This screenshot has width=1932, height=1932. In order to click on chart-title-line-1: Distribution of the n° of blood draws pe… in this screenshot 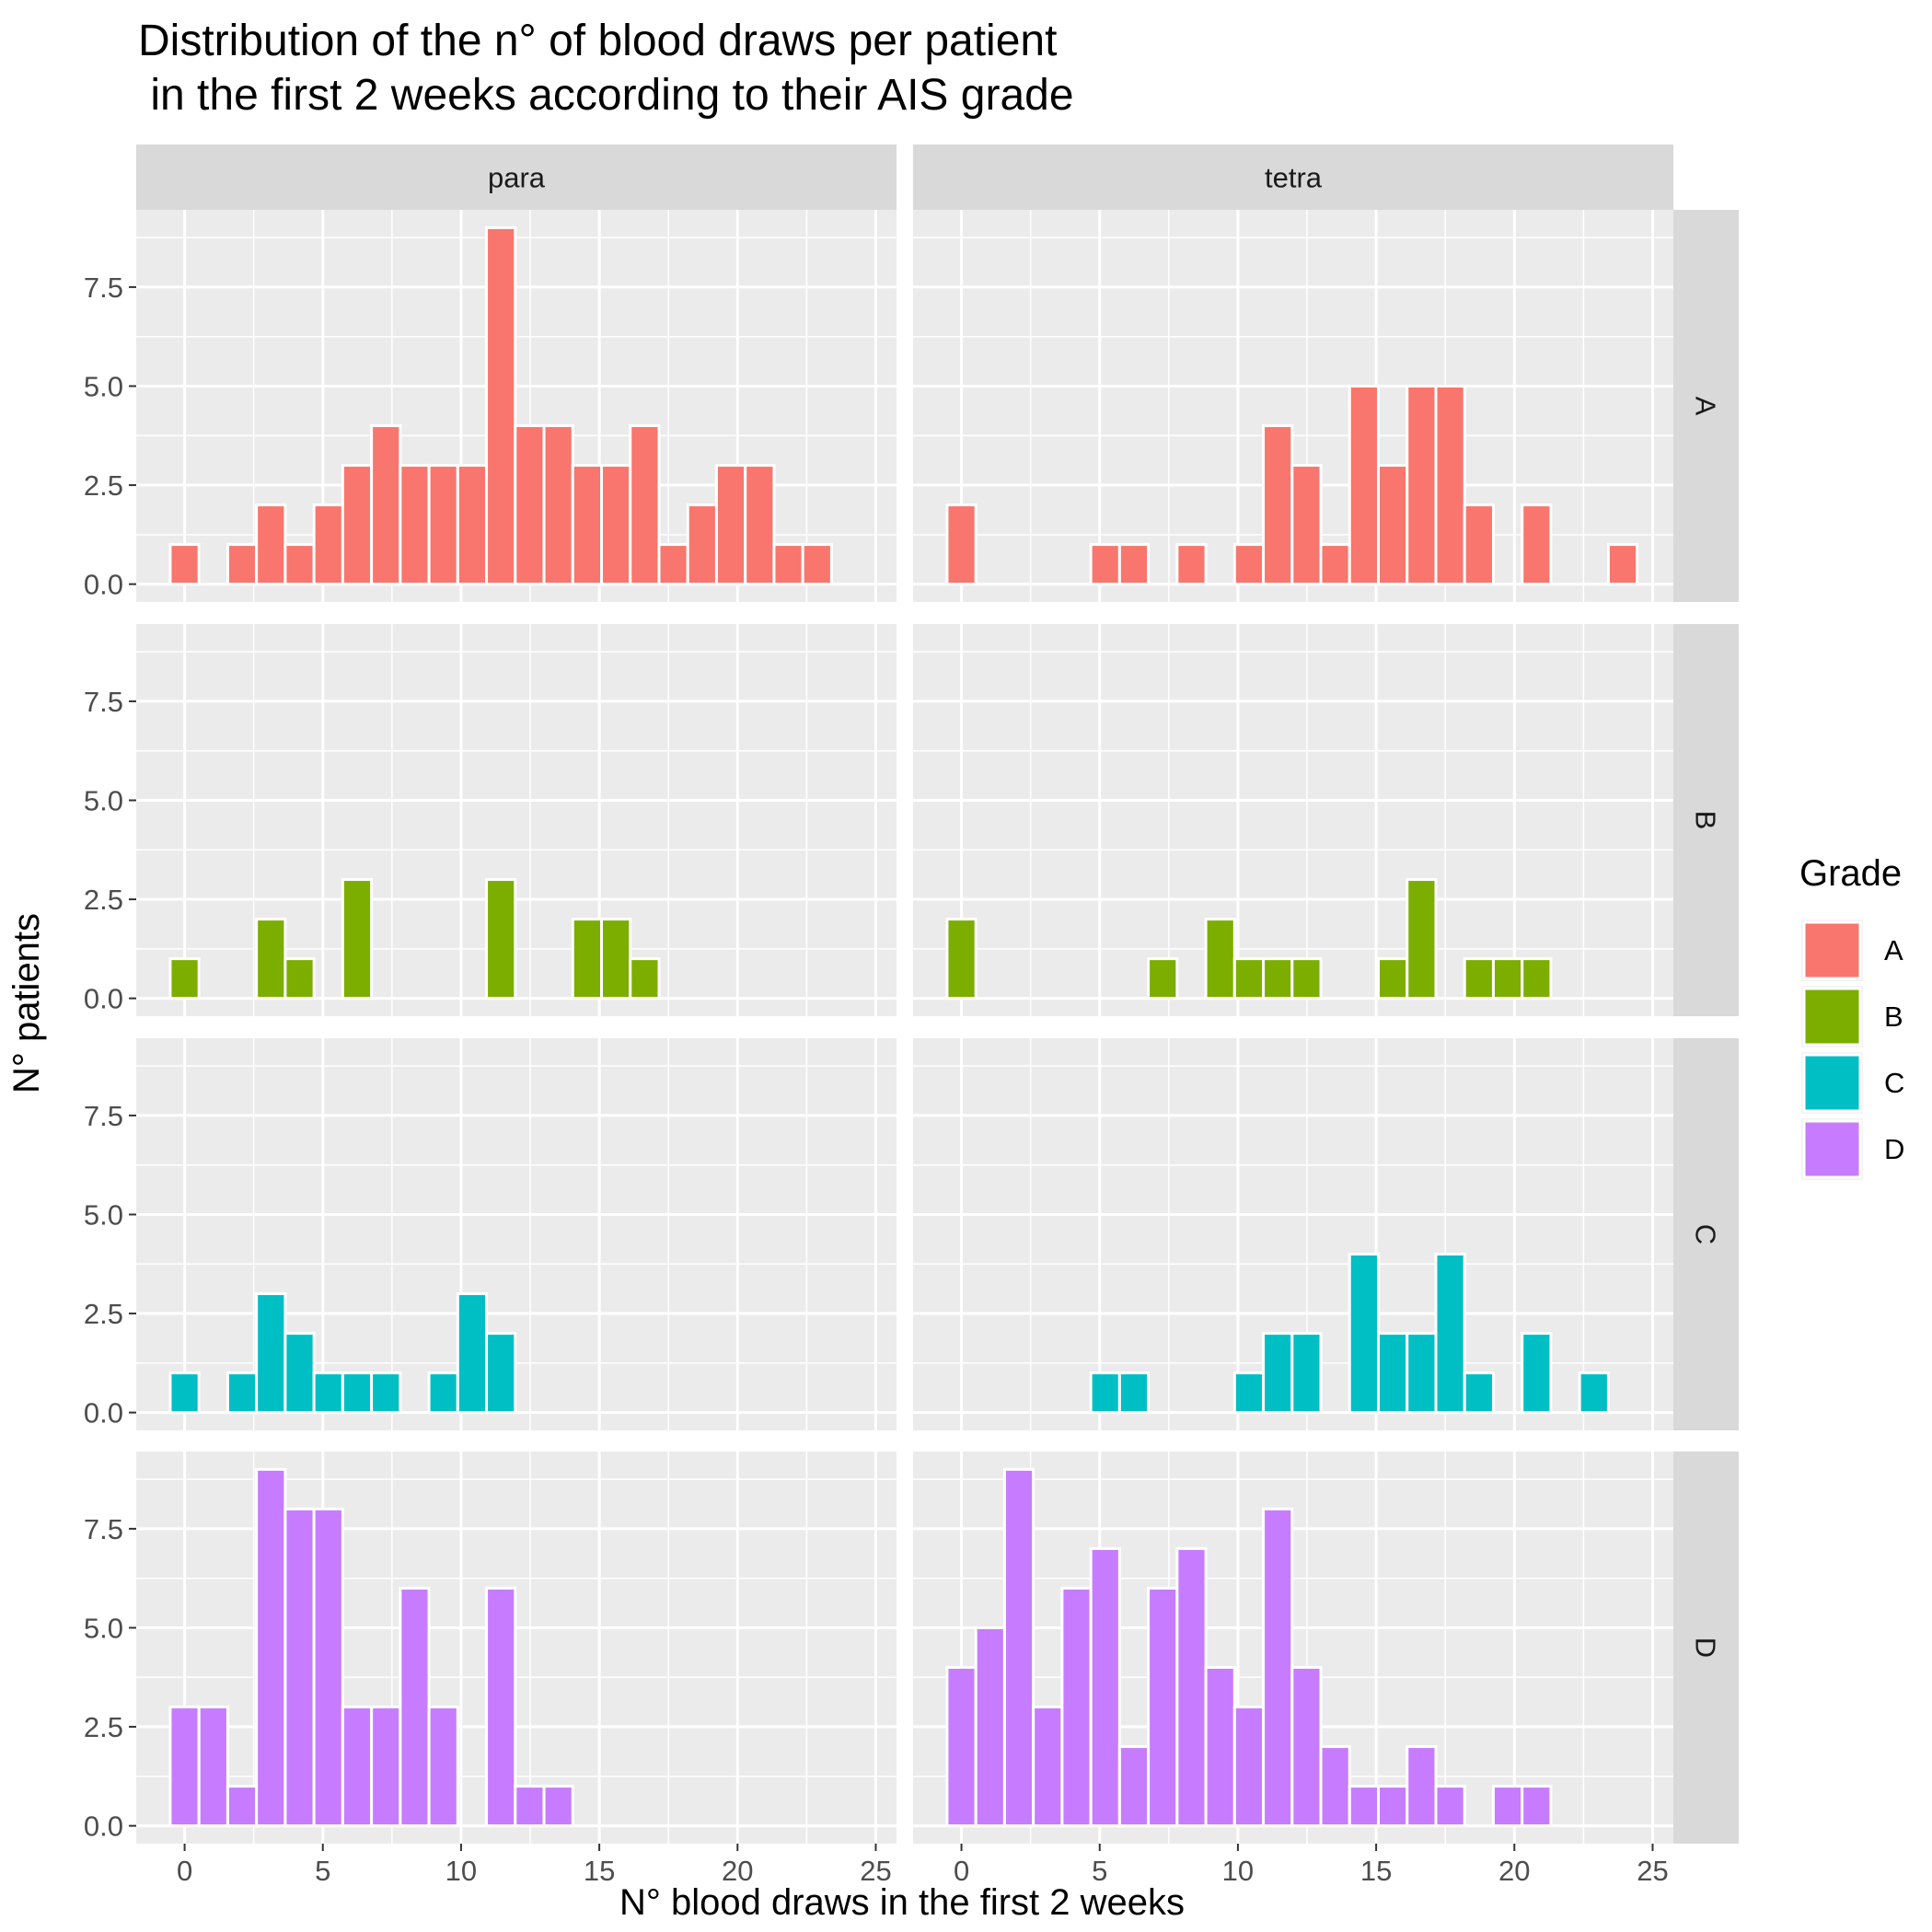, I will do `click(598, 41)`.